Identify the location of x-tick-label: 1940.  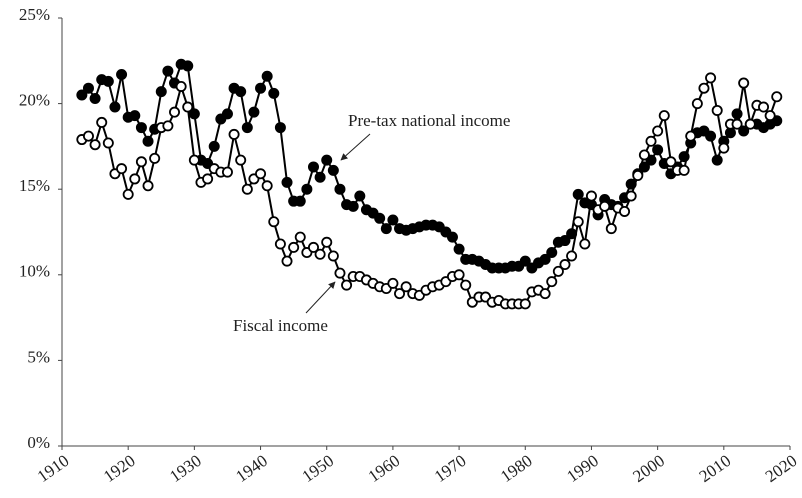
(251, 468).